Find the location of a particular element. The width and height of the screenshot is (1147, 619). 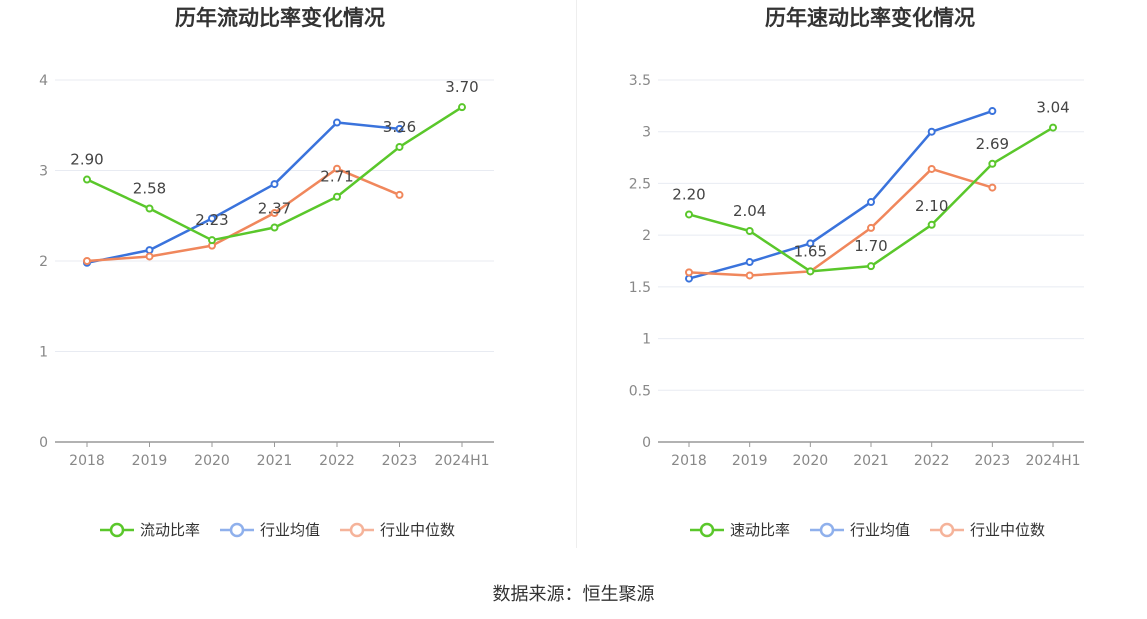

y-tick-label: 4 is located at coordinates (43, 81).